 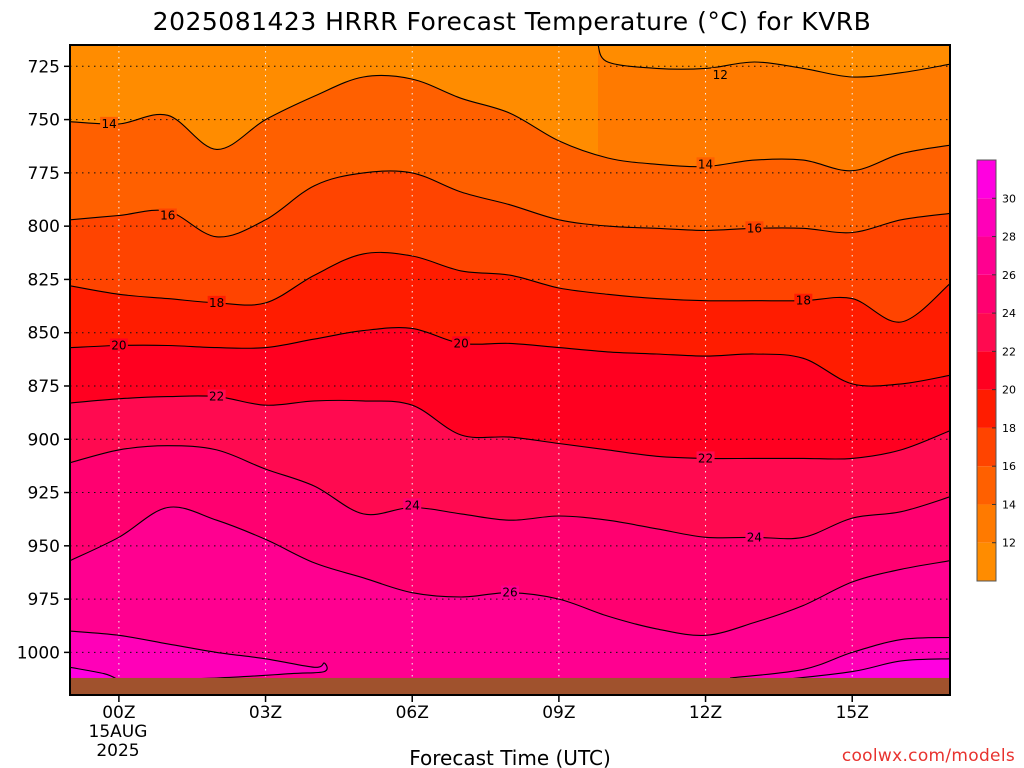 I want to click on contour-label-18-5: 18, so click(x=216, y=303).